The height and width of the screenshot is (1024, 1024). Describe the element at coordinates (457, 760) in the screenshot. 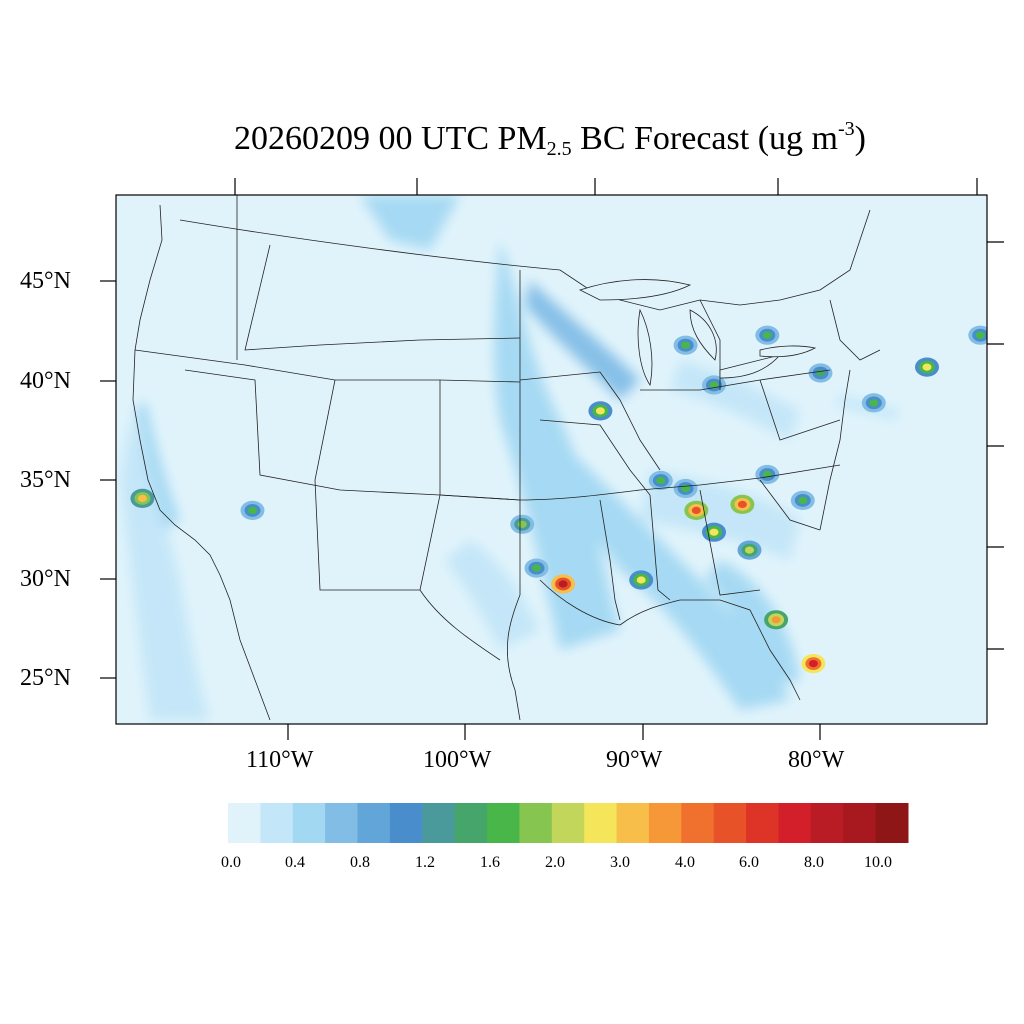

I see `lon-label-100: 100°W` at that location.